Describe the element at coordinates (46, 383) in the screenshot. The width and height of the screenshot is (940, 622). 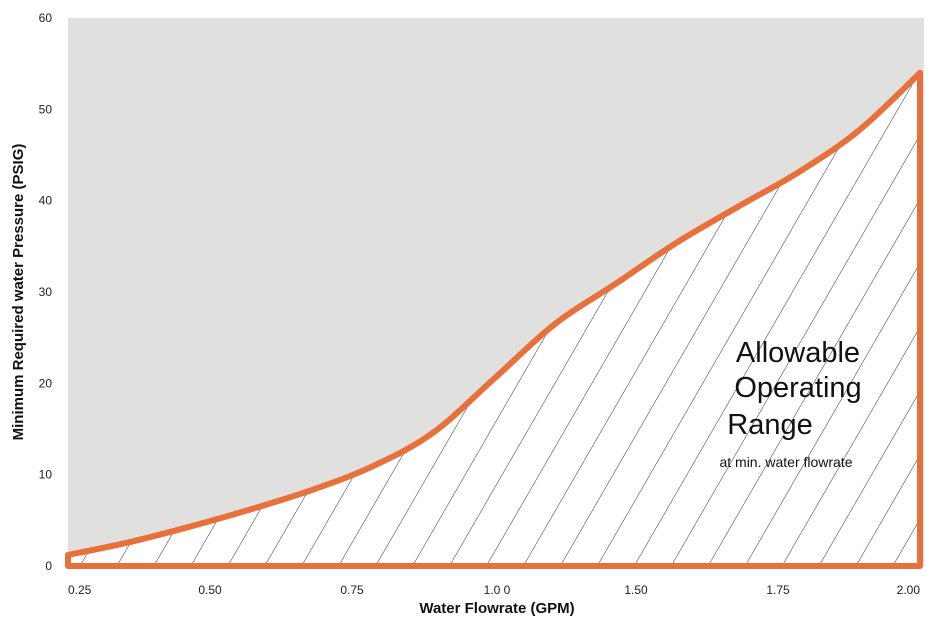
I see `y-tick-label: 20` at that location.